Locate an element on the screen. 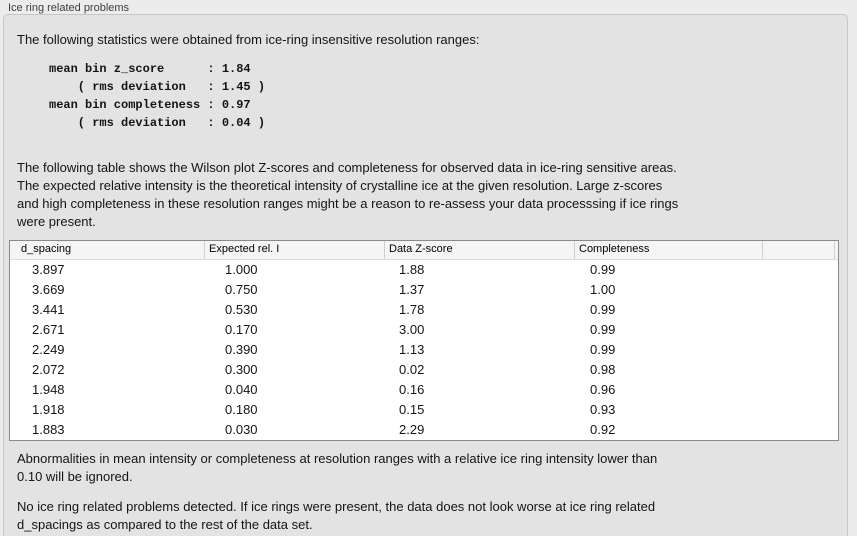  table-row: 2.072 0.300 0.02 0.98 is located at coordinates (424, 370).